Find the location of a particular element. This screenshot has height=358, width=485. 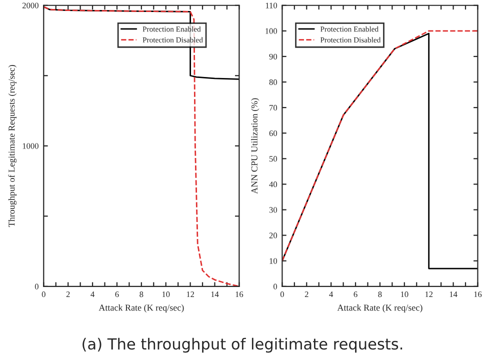

y-tick-label: 90 is located at coordinates (273, 57).